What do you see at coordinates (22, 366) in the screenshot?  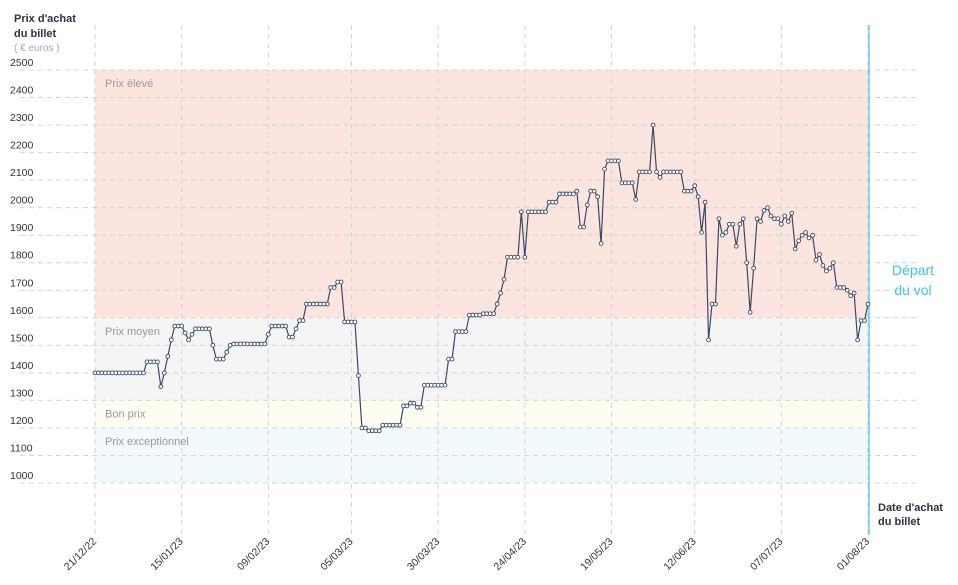 I see `y-tick-label: 1400` at bounding box center [22, 366].